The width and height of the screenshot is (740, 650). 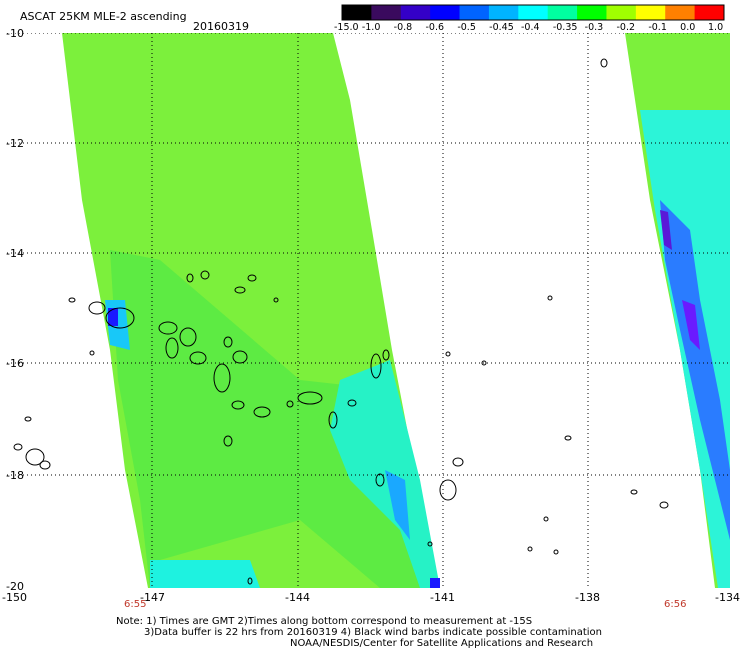 What do you see at coordinates (15, 475) in the screenshot?
I see `lat-label-18: -18` at bounding box center [15, 475].